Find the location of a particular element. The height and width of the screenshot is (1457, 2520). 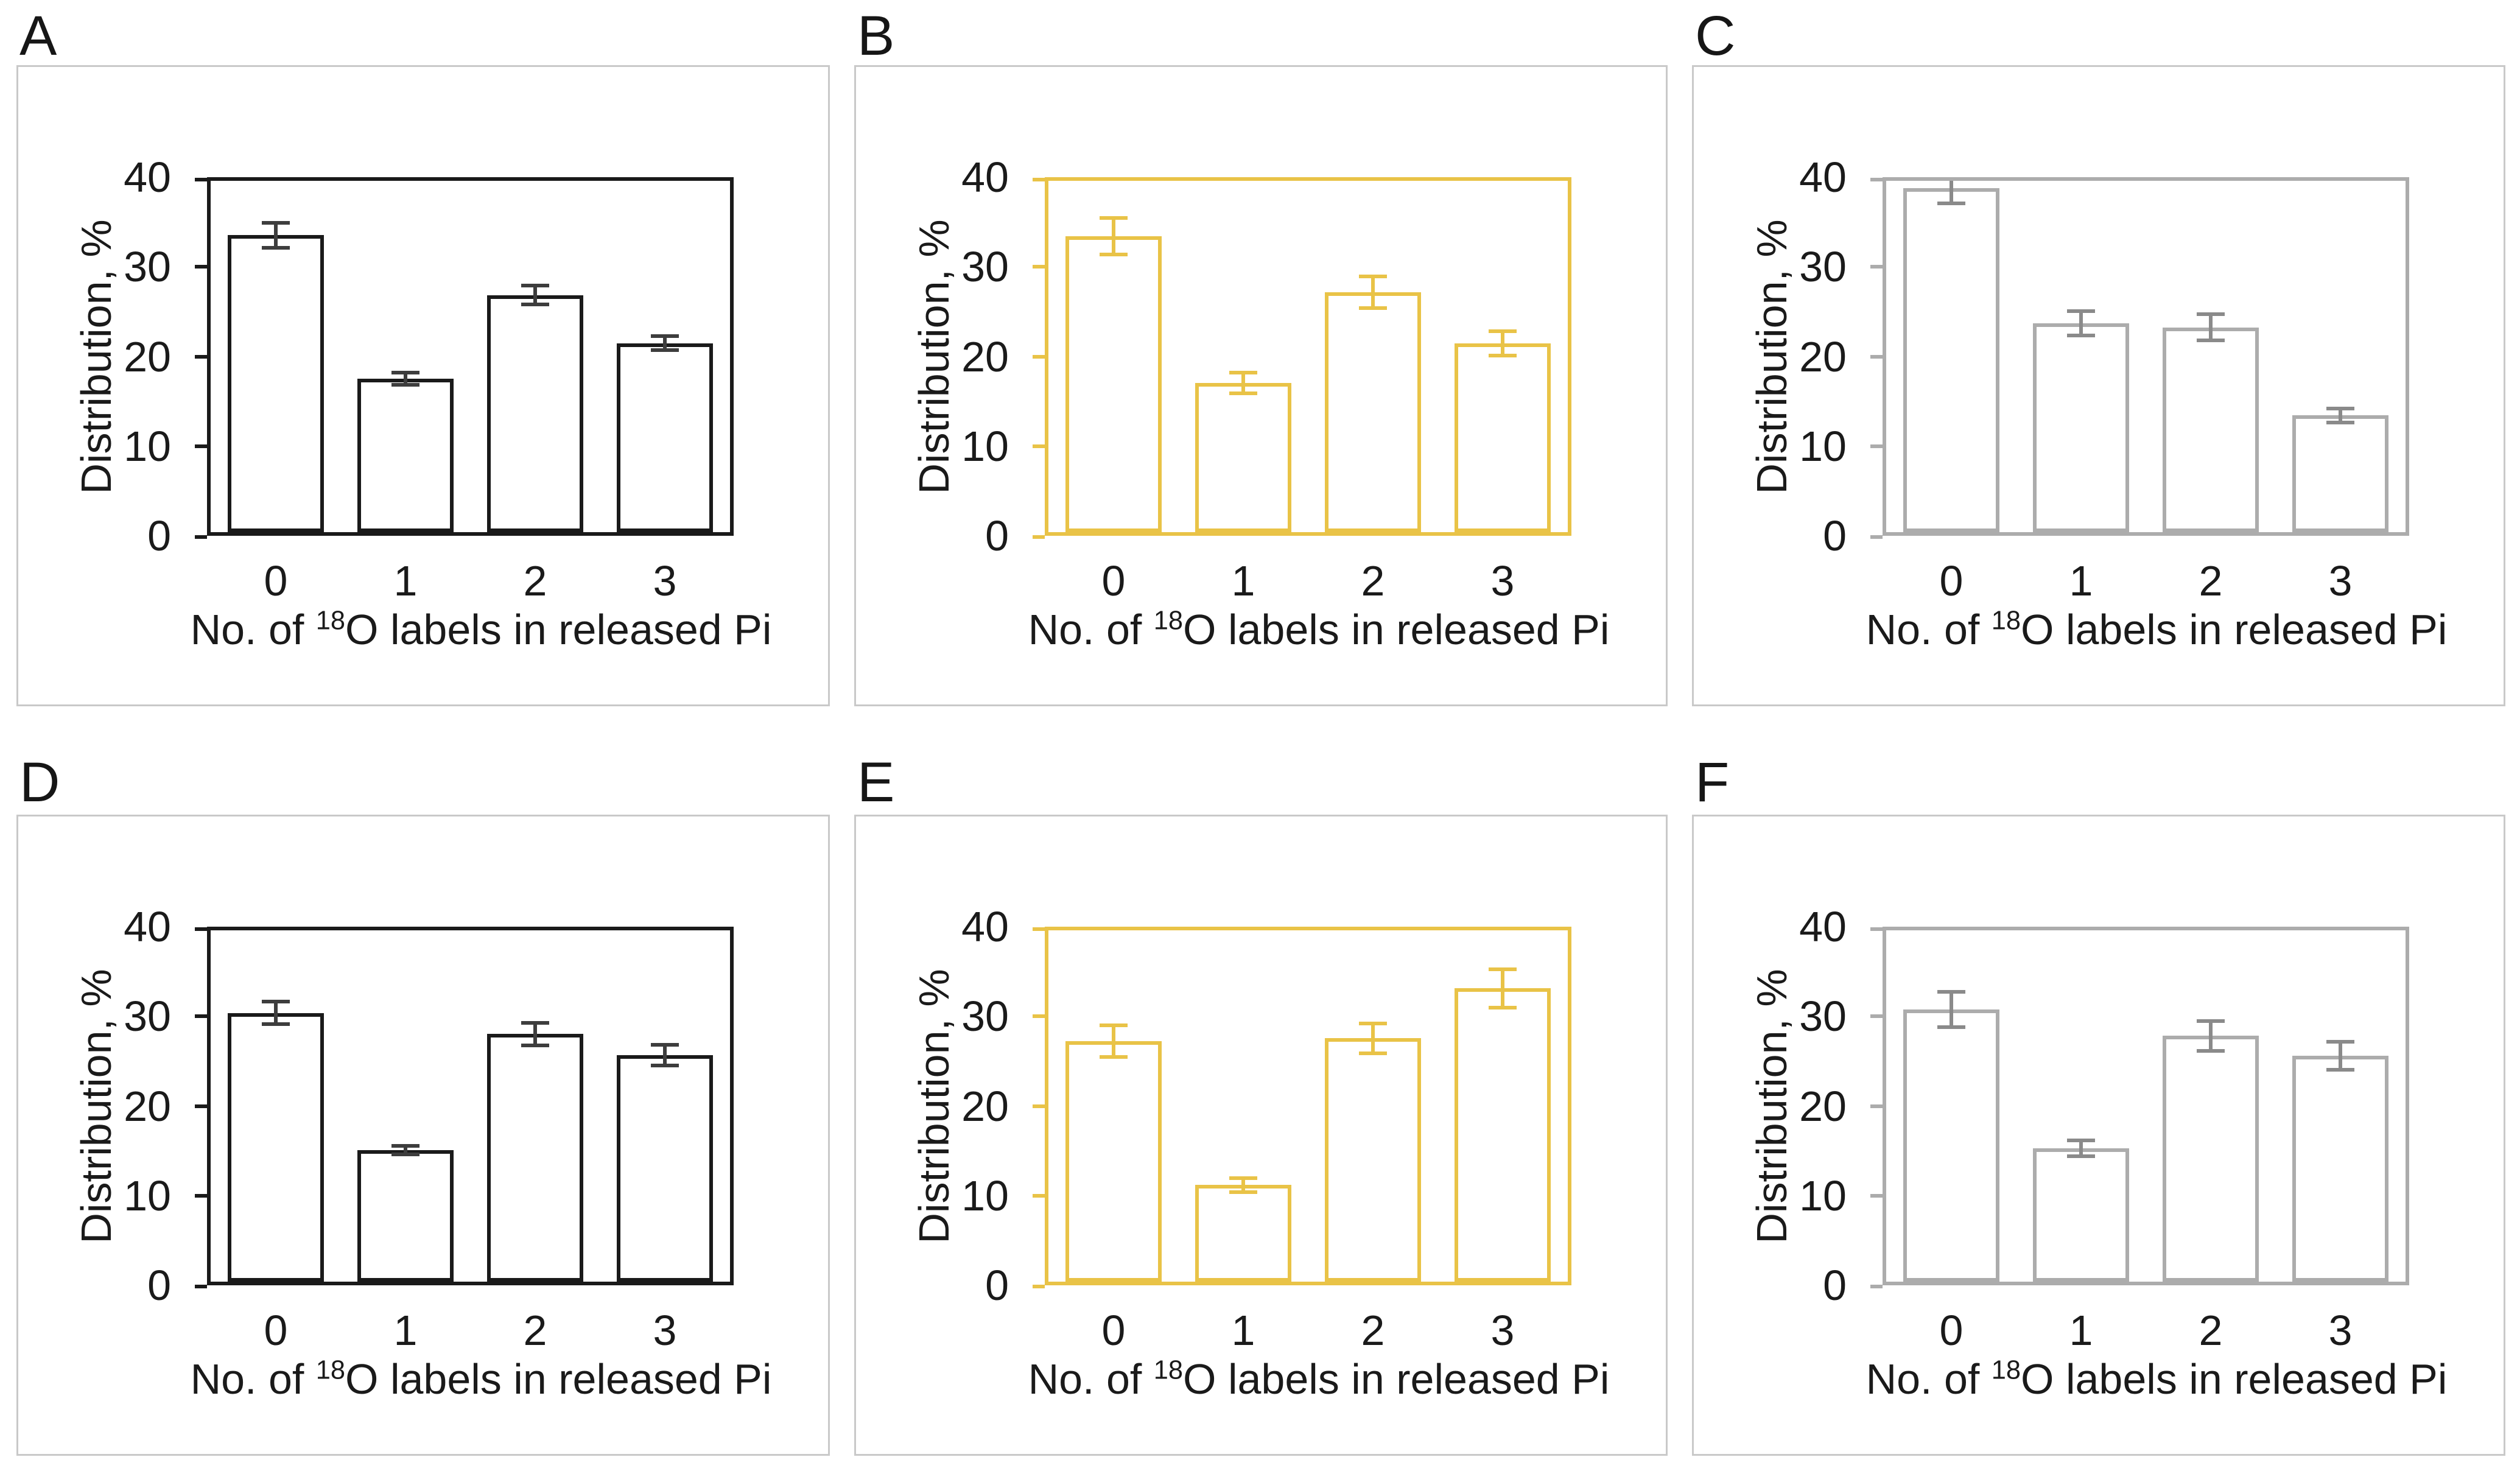

panel-letter-C: C is located at coordinates (1715, 36).